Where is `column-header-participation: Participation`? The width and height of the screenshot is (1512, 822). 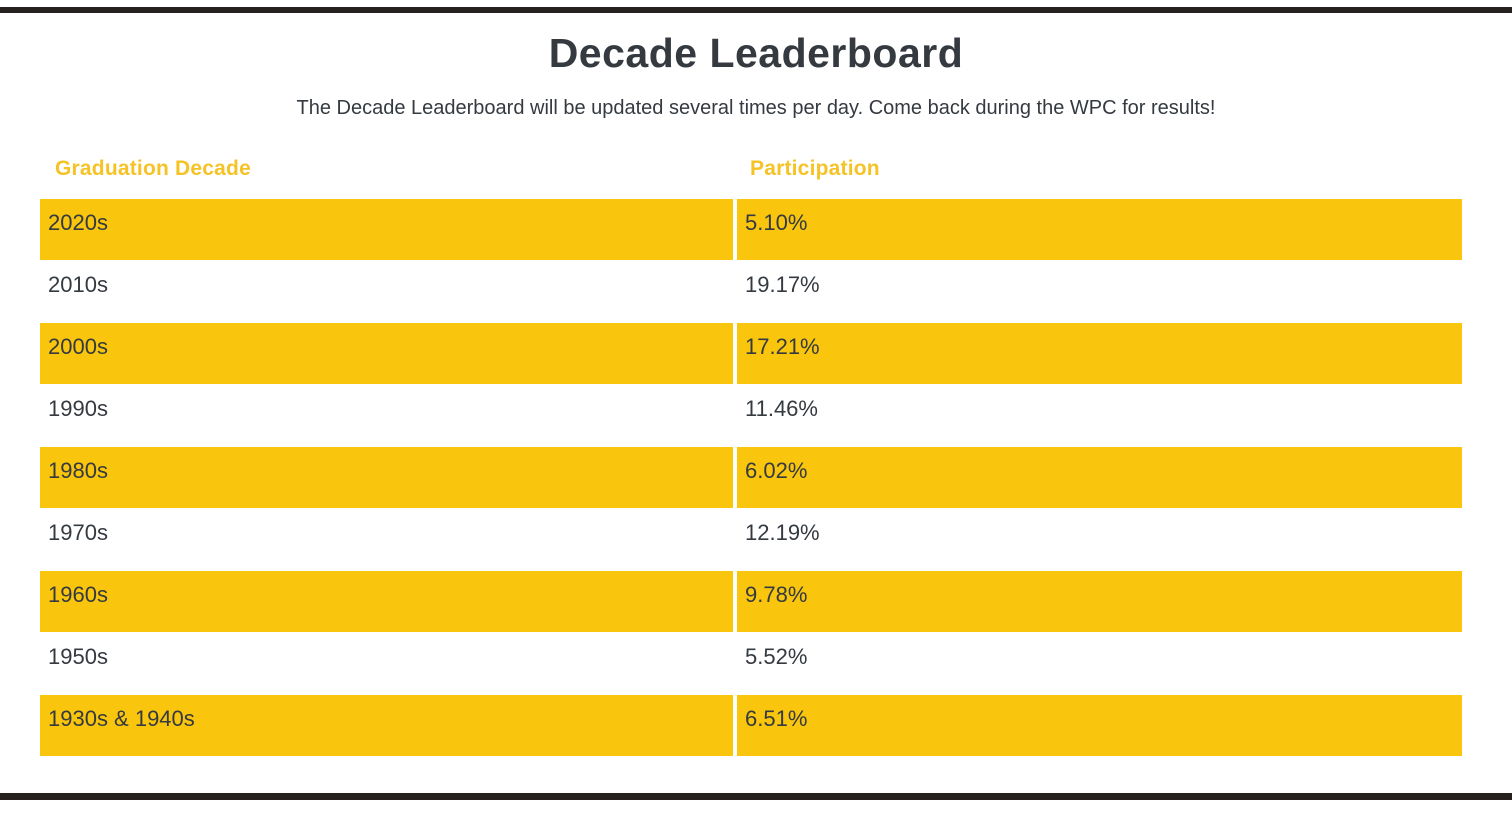
column-header-participation: Participation is located at coordinates (815, 168).